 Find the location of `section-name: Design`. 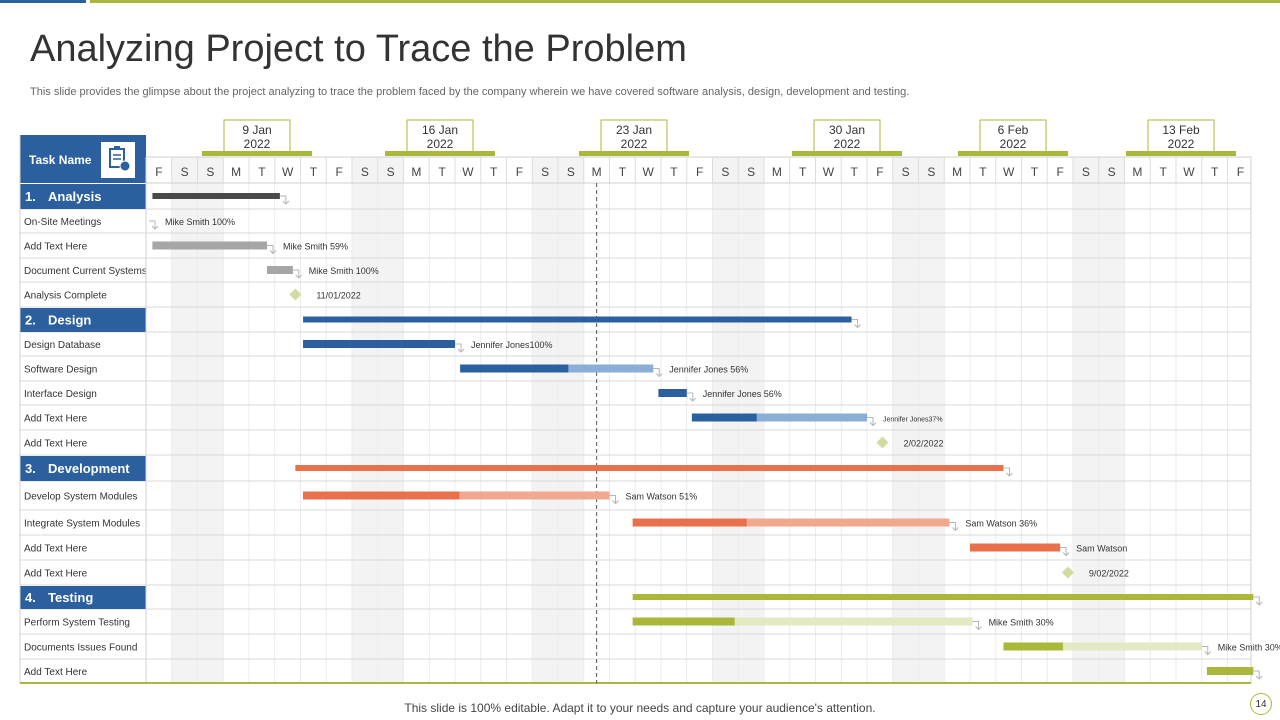

section-name: Design is located at coordinates (69, 320).